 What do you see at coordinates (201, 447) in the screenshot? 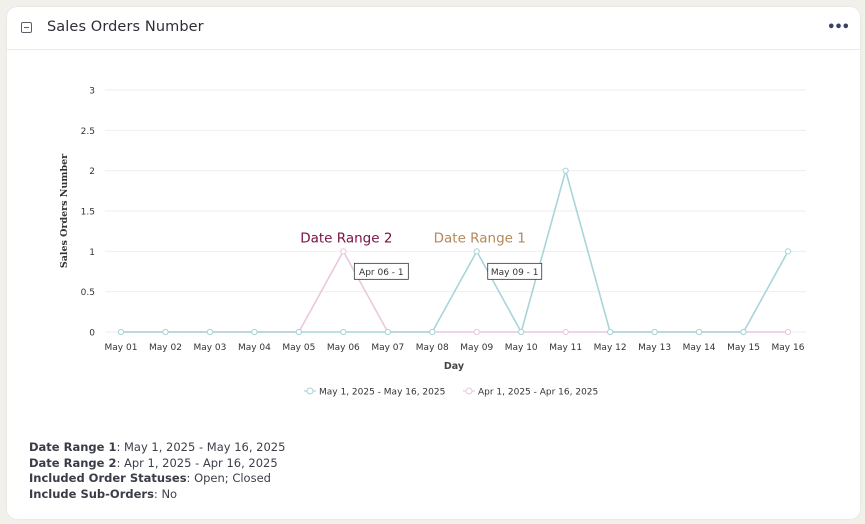
I see `footer-range1-value: : May 1, 2025 - May 16, 2025` at bounding box center [201, 447].